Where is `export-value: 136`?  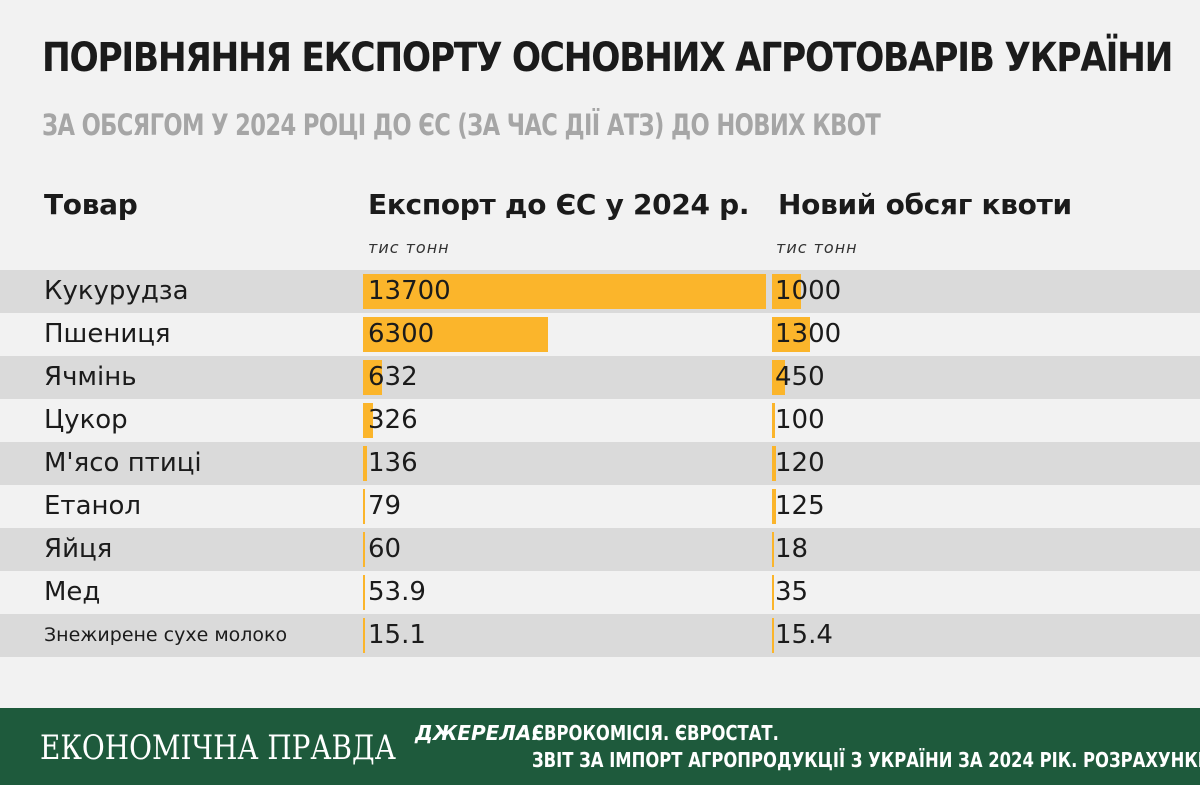 export-value: 136 is located at coordinates (393, 463).